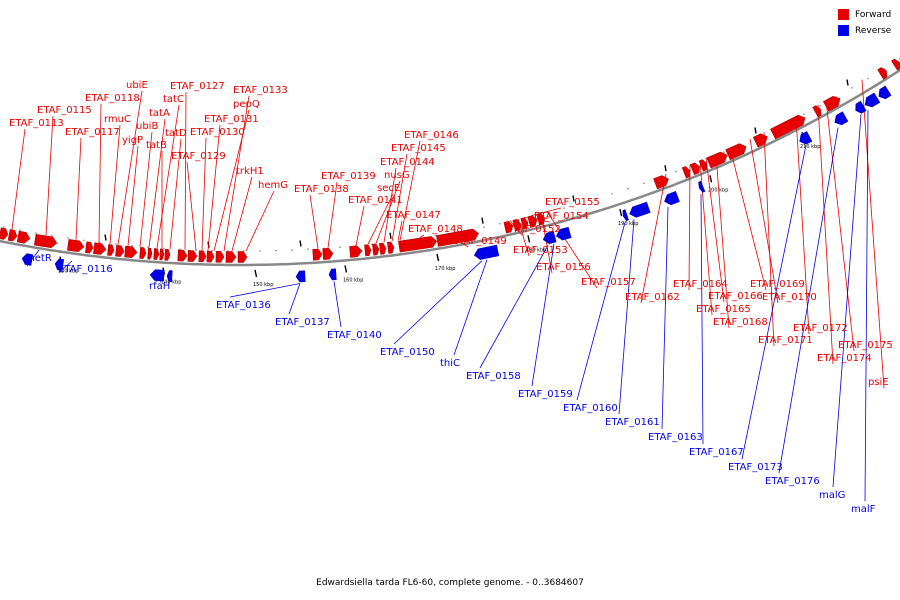  Describe the element at coordinates (321, 189) in the screenshot. I see `forward-gene-label: ETAF_0138` at that location.